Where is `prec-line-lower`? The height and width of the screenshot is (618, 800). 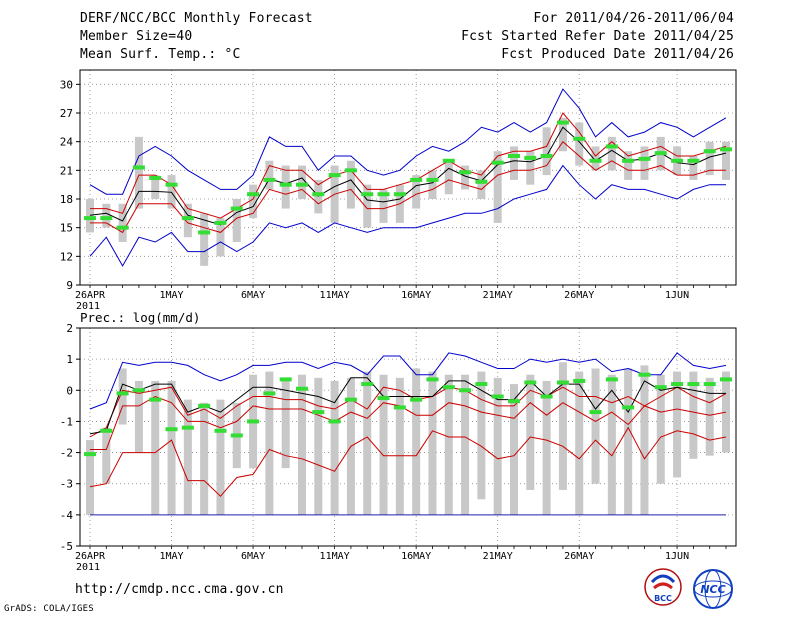 prec-line-lower is located at coordinates (408, 422).